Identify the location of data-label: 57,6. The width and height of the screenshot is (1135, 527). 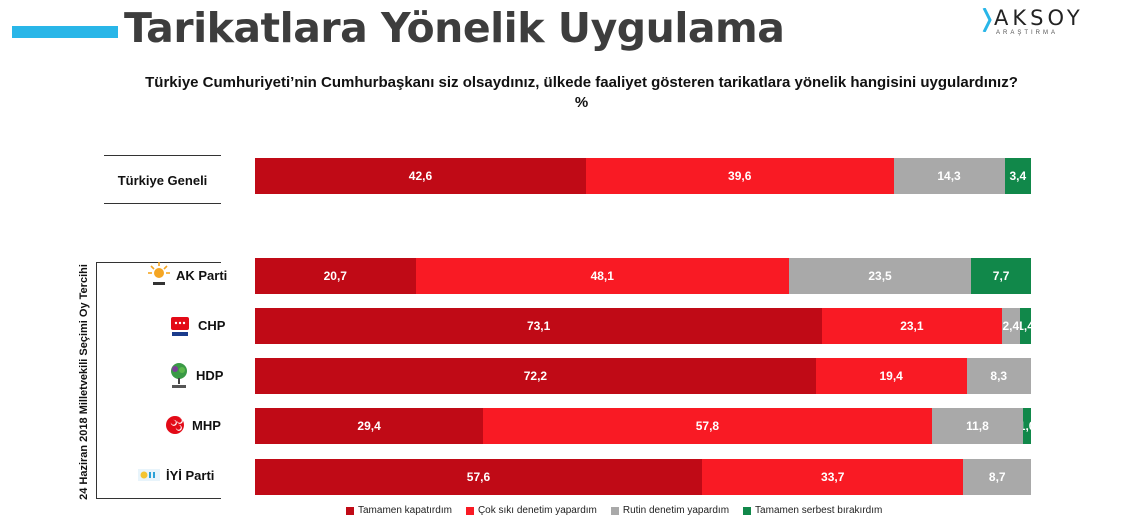
(478, 477).